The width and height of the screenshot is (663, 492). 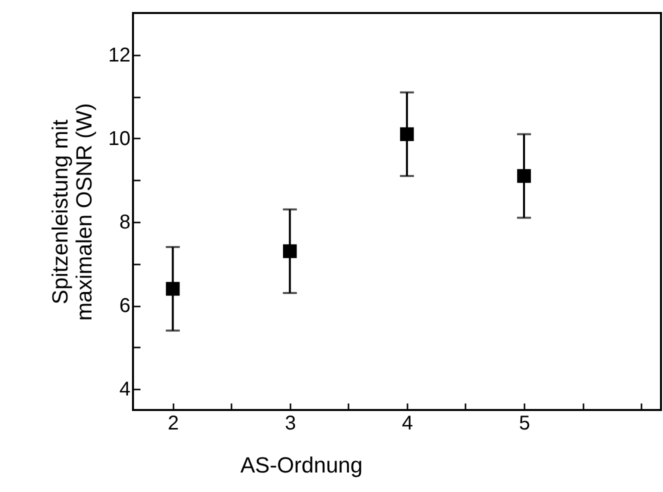 What do you see at coordinates (173, 423) in the screenshot?
I see `x-tick-label: 2` at bounding box center [173, 423].